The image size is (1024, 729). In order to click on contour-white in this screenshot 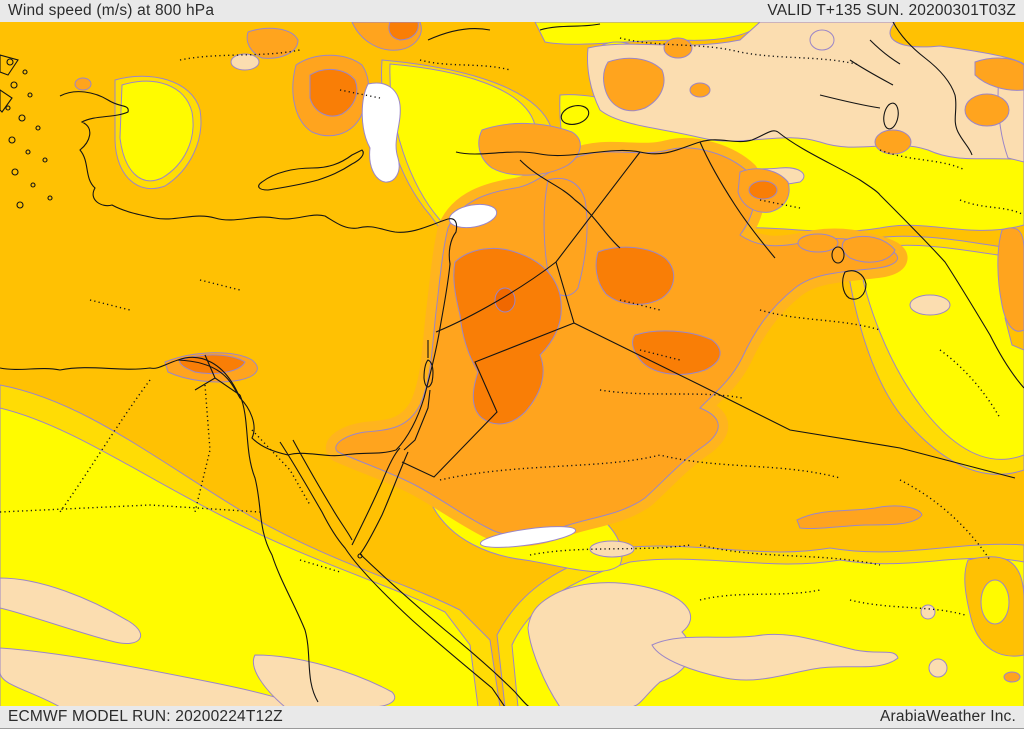, I will do `click(469, 315)`.